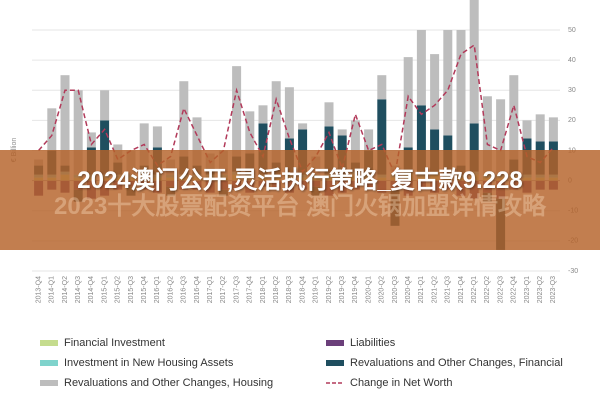 The width and height of the screenshot is (600, 400). What do you see at coordinates (573, 271) in the screenshot?
I see `y-tick-label: -30` at bounding box center [573, 271].